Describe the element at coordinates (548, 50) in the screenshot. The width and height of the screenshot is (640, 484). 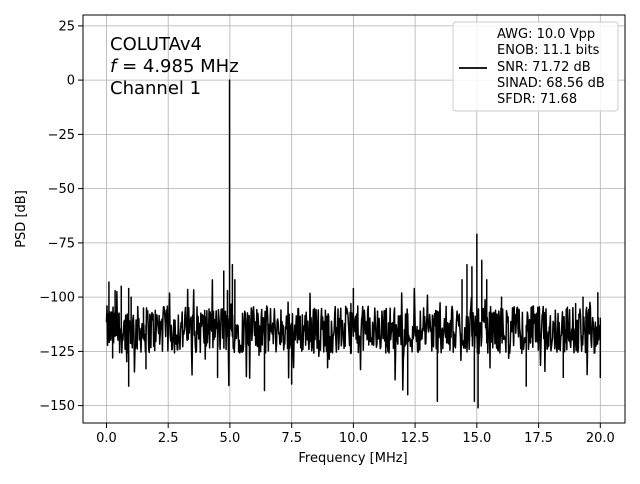
I see `legend-enob: ENOB: 11.1 bits` at that location.